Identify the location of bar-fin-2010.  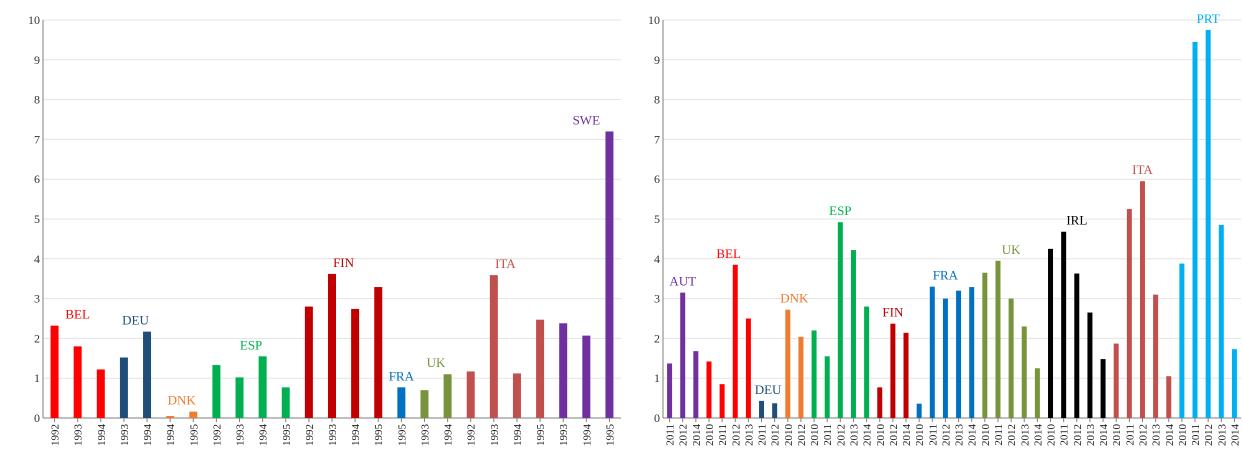
(880, 402).